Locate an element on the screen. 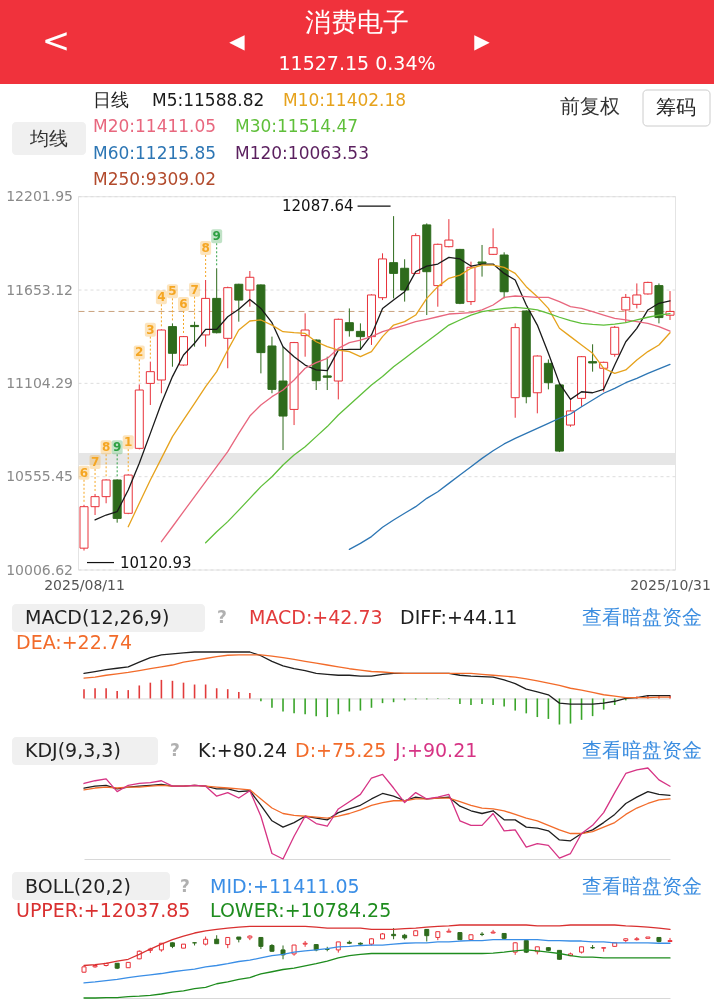 This screenshot has height=1004, width=714. legend-label: M120:10063.53 is located at coordinates (302, 153).